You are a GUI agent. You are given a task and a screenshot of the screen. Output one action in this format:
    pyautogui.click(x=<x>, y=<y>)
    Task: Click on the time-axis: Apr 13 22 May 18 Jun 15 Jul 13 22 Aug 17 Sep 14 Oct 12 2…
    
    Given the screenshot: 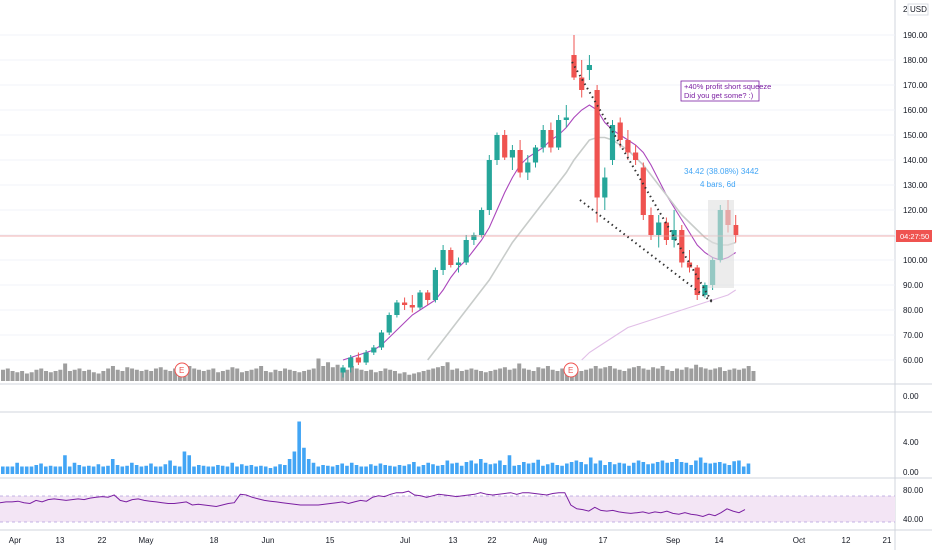 What is the action you would take?
    pyautogui.click(x=450, y=540)
    